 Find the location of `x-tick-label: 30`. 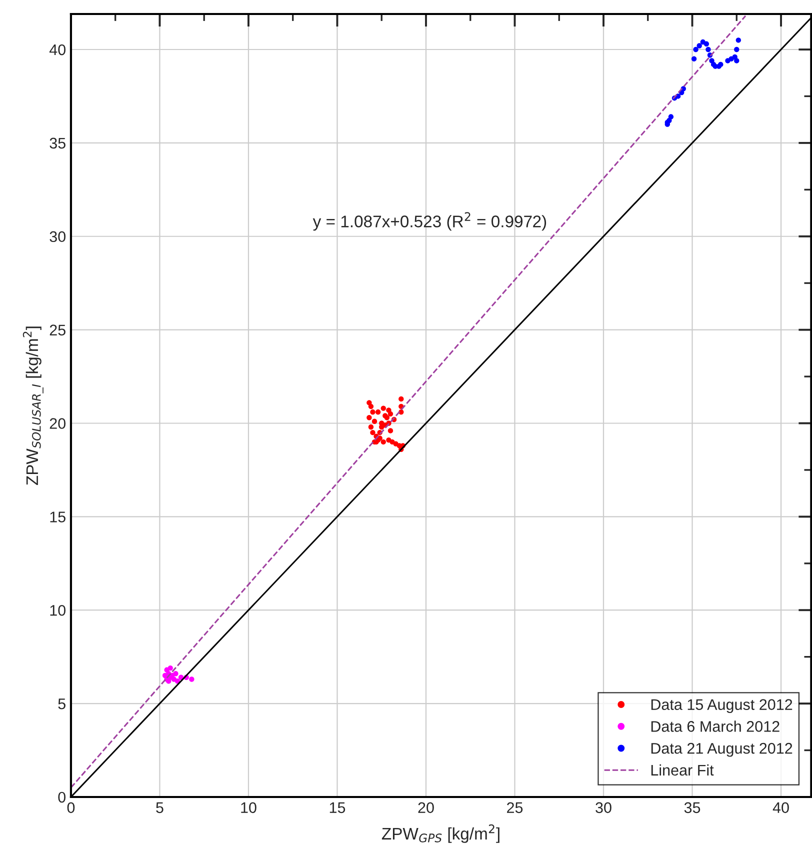

x-tick-label: 30 is located at coordinates (604, 808).